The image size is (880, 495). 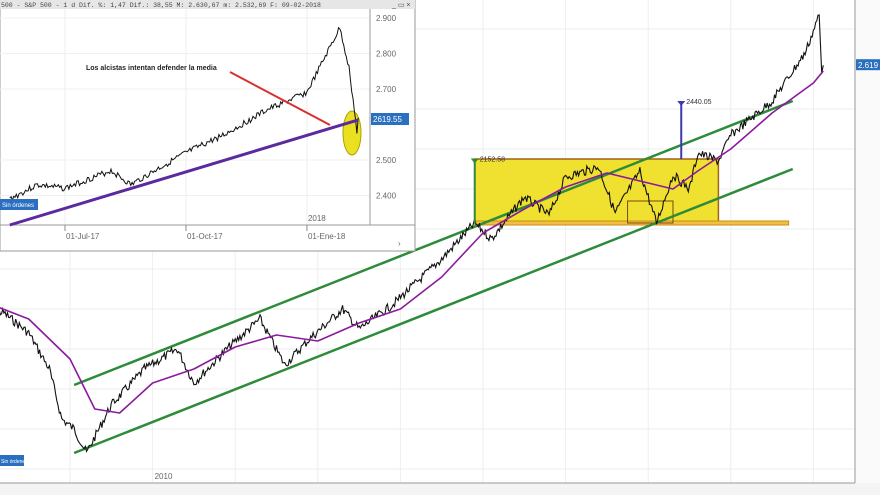 I want to click on blue-marker-icon, so click(x=681, y=103).